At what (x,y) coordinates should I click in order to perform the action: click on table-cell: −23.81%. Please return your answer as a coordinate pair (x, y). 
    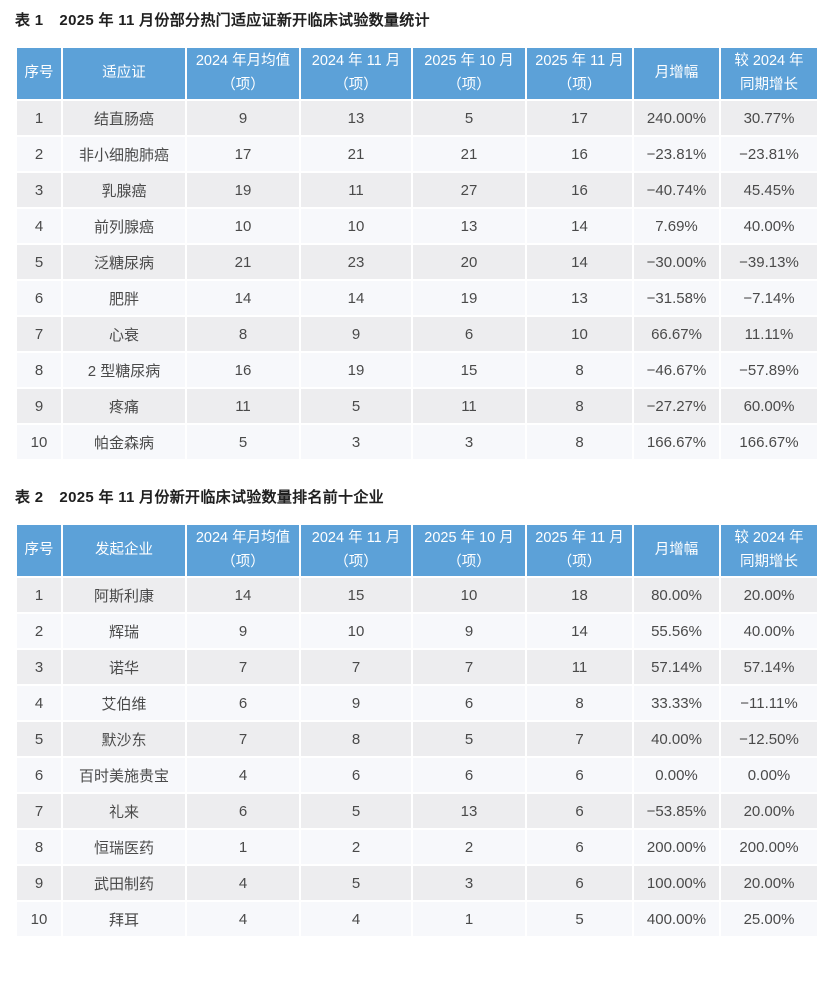
    Looking at the image, I should click on (676, 154).